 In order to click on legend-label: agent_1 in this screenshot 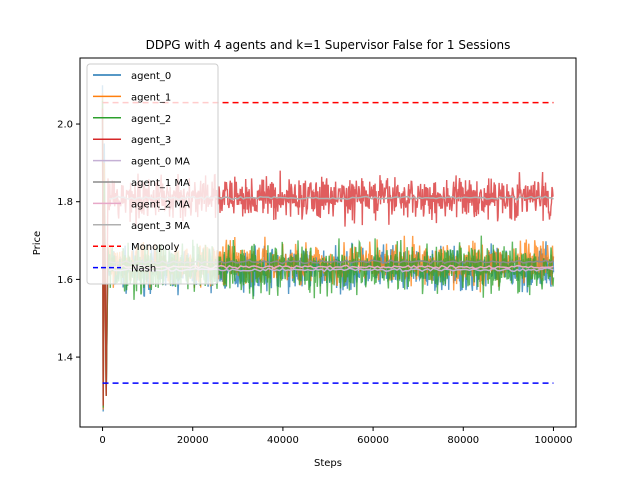, I will do `click(151, 97)`.